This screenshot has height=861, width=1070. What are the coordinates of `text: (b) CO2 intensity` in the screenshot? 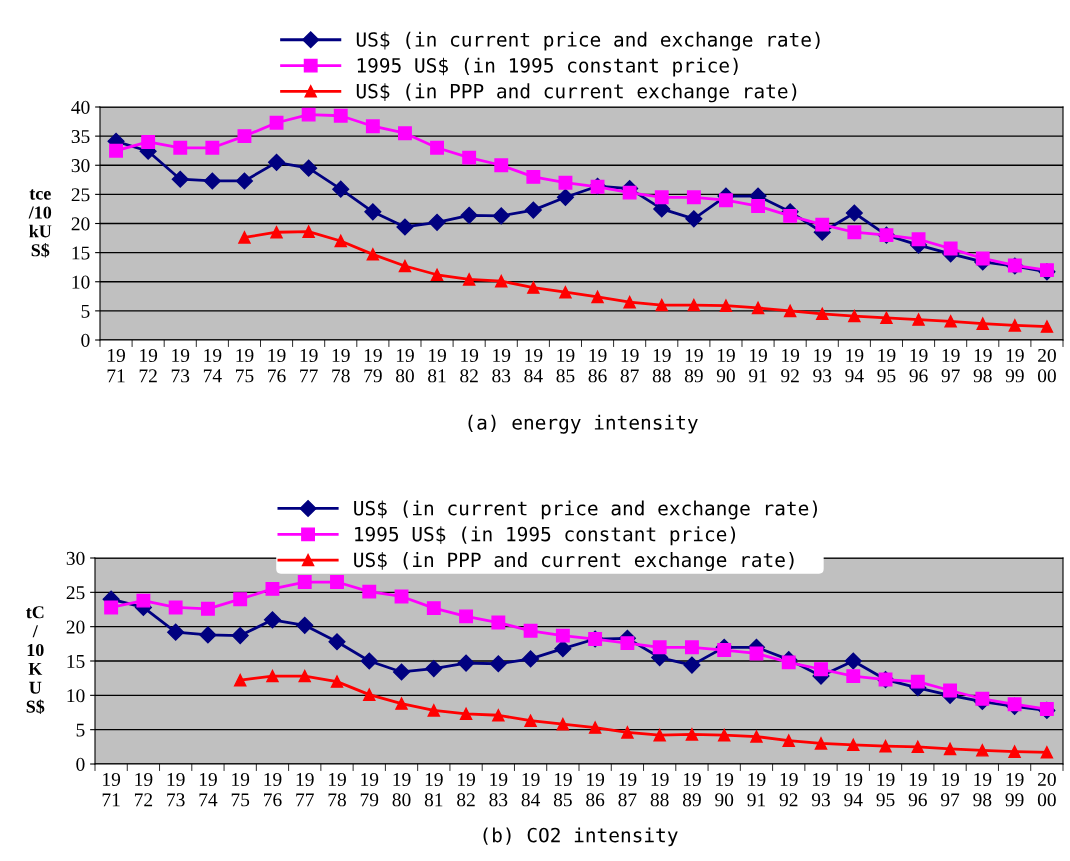 It's located at (580, 837).